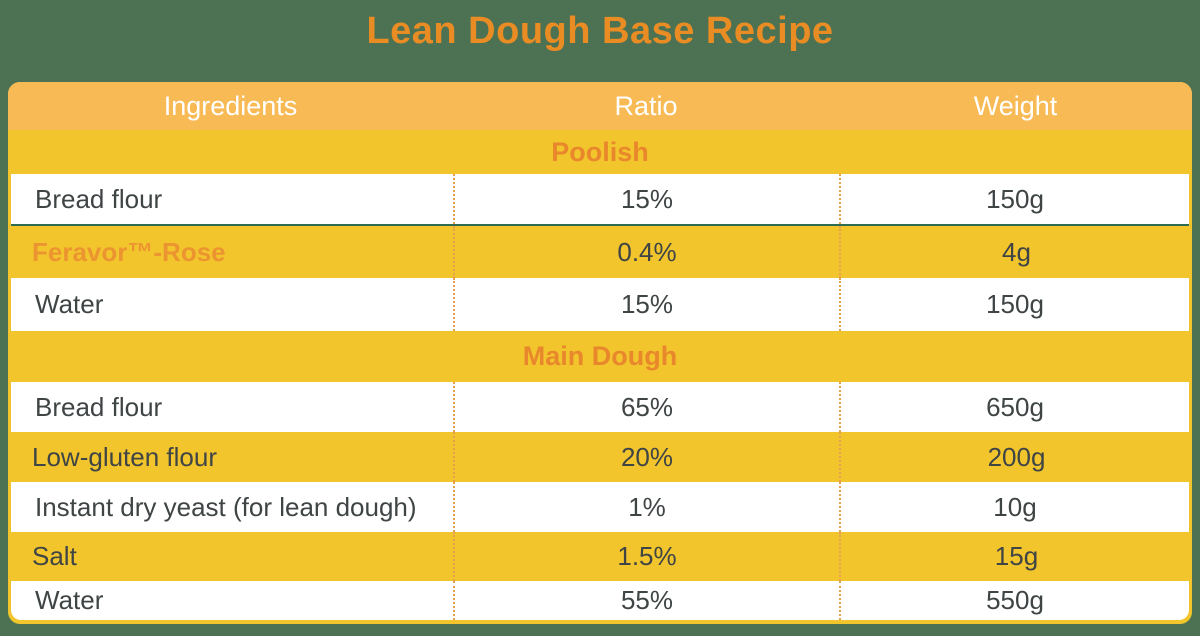 This screenshot has height=636, width=1200. I want to click on section-header-poolish: Poolish, so click(600, 152).